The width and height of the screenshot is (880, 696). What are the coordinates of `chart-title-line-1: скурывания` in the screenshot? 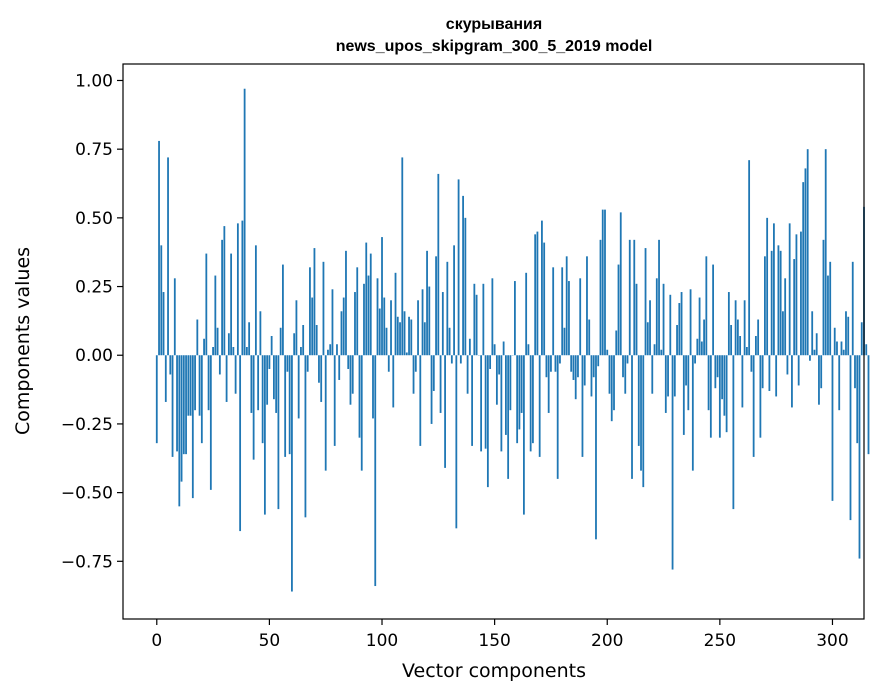 It's located at (494, 24).